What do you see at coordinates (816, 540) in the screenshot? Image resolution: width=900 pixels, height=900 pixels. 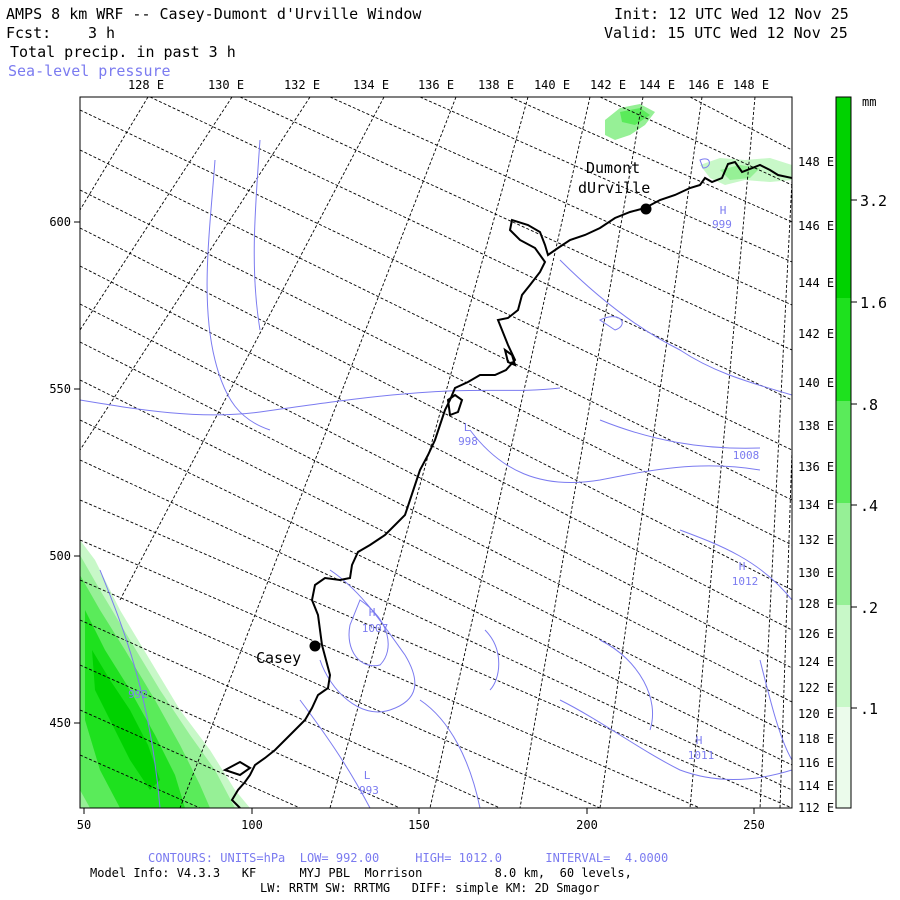 I see `right-lon-label: 132 E` at bounding box center [816, 540].